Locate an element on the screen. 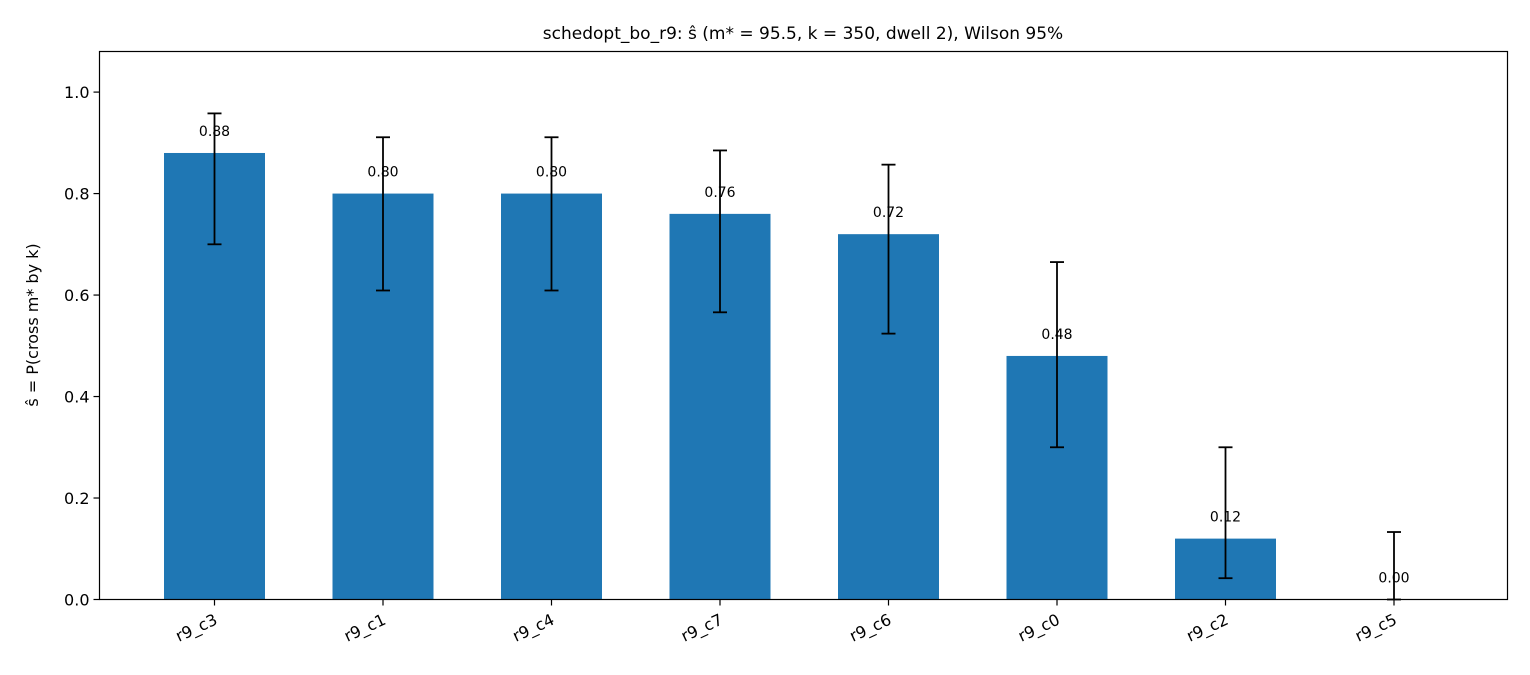 This screenshot has height=675, width=1530. x-tick-label-r9_c5: r9_c5 is located at coordinates (1376, 628).